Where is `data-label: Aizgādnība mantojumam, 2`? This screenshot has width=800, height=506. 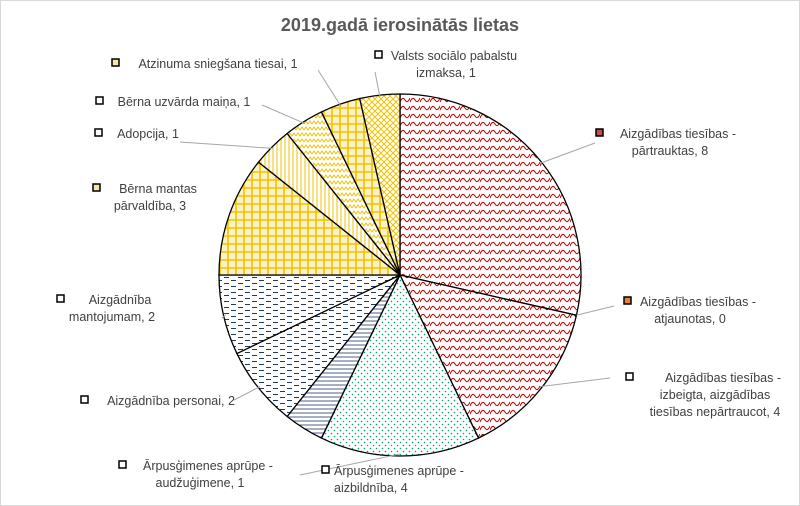
data-label: Aizgādnība mantojumam, 2 is located at coordinates (105, 308).